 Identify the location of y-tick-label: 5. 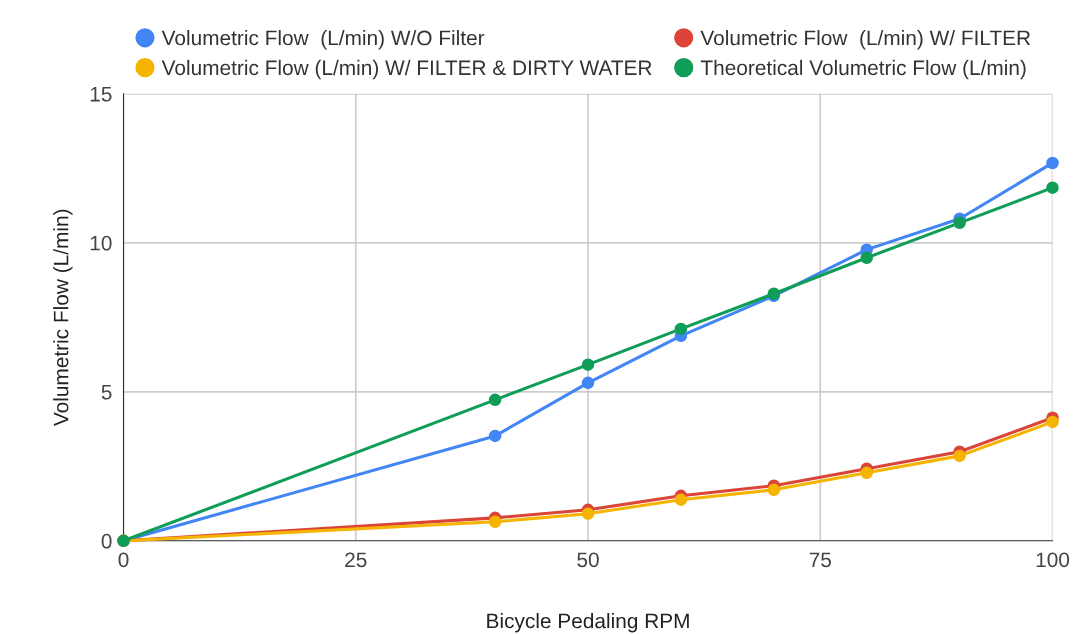
(106, 392).